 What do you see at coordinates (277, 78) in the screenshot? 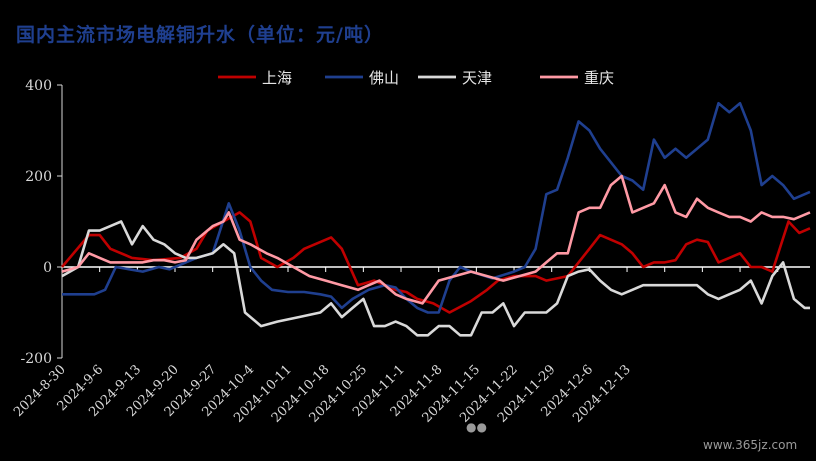
I see `legend-label: 上海` at bounding box center [277, 78].